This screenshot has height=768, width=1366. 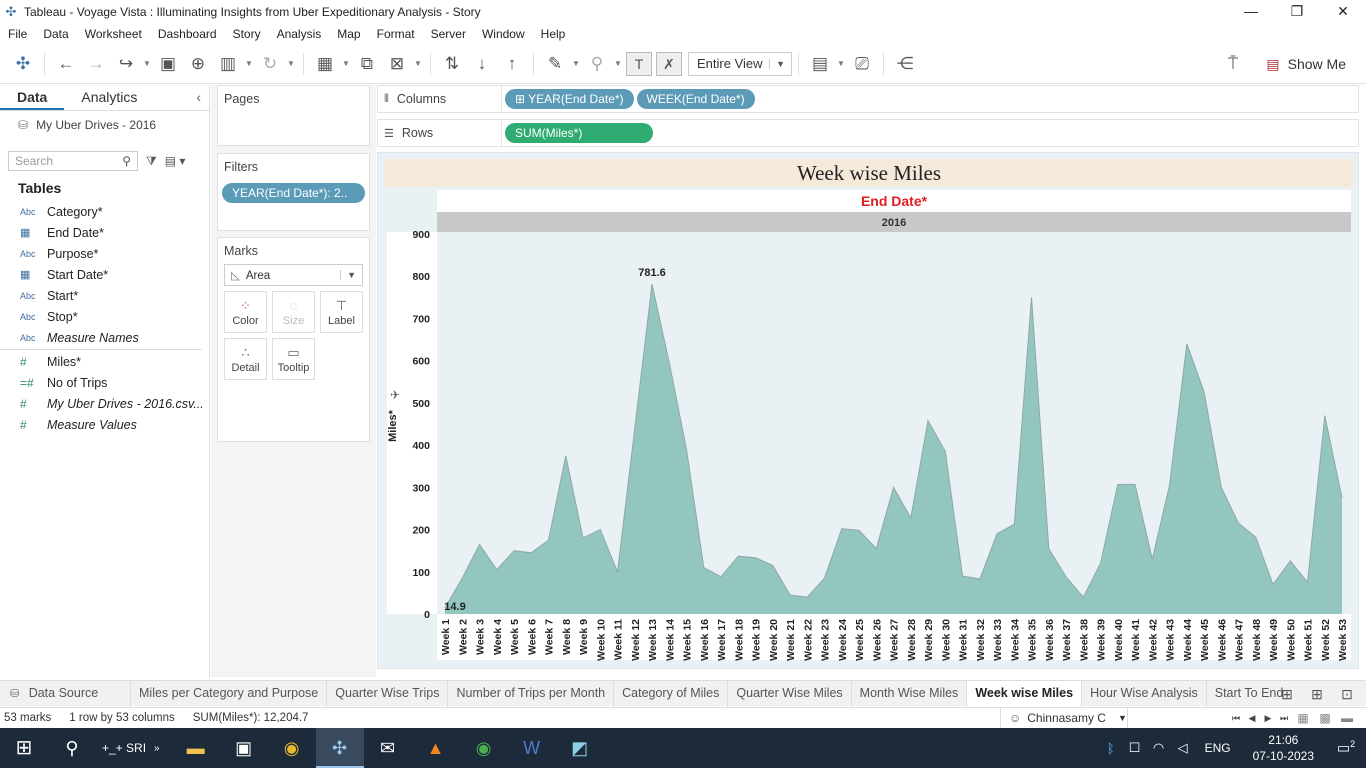 I want to click on menu-file: File, so click(x=18, y=34).